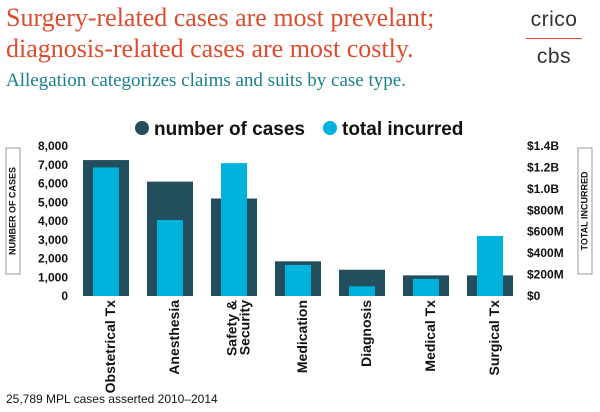 Image resolution: width=600 pixels, height=412 pixels. What do you see at coordinates (543, 167) in the screenshot?
I see `y2-tick-label: $1.2B` at bounding box center [543, 167].